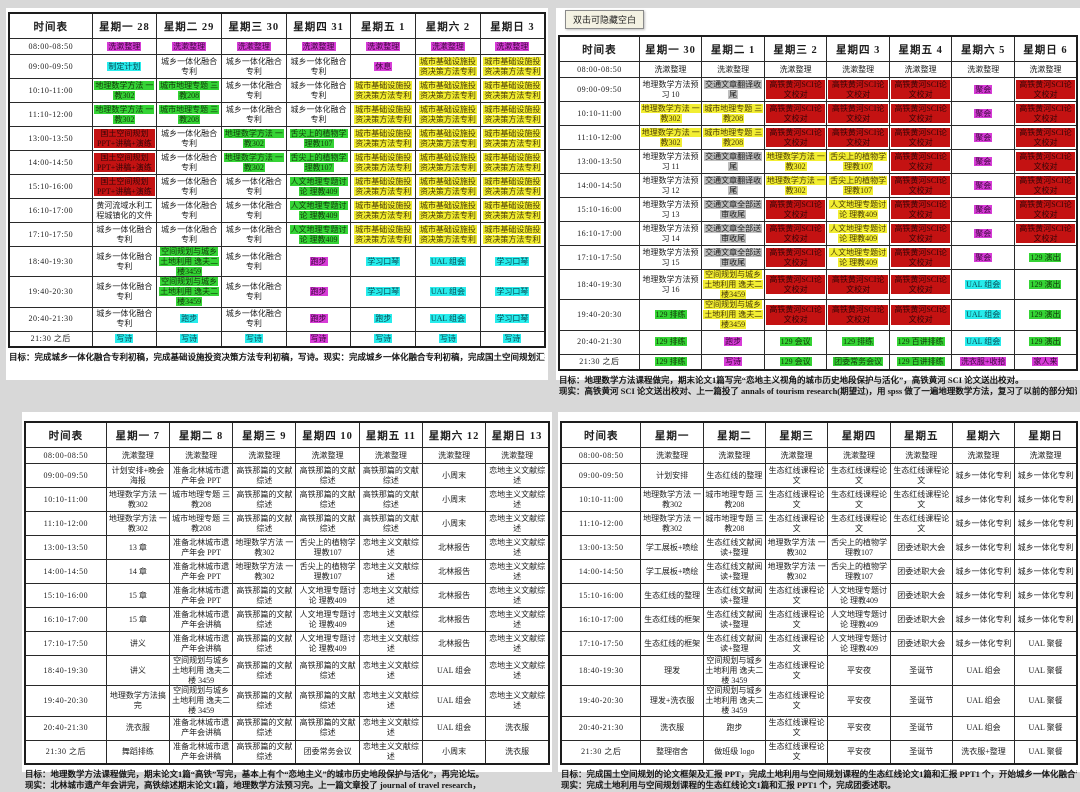 The width and height of the screenshot is (1080, 792). I want to click on schedule-cell: 家人来, so click(1045, 362).